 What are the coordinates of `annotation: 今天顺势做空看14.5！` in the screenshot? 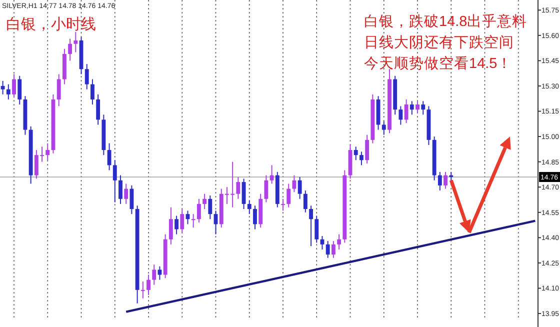 It's located at (438, 63).